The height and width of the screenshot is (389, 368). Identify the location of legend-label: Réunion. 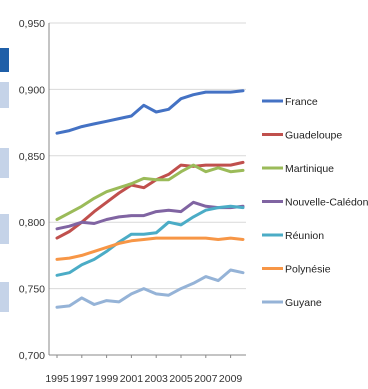
(304, 236).